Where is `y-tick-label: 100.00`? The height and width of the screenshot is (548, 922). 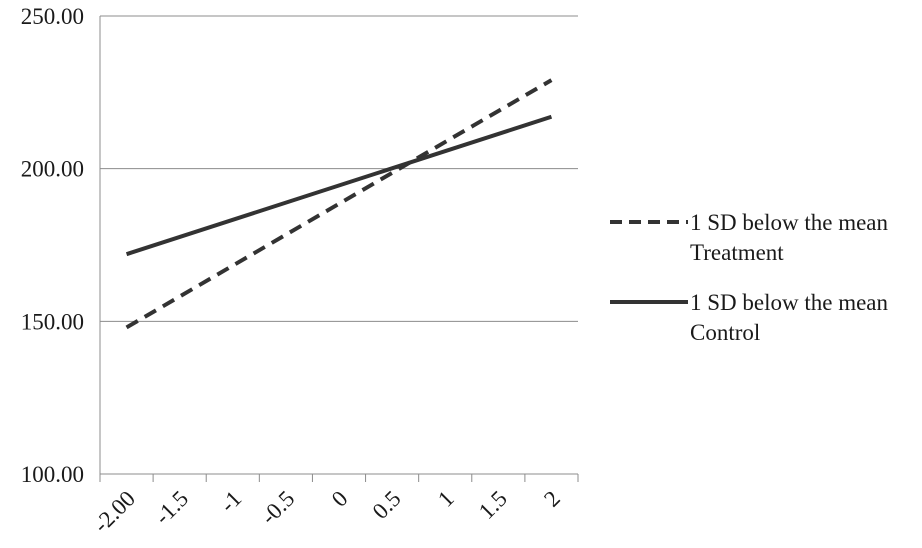
y-tick-label: 100.00 is located at coordinates (52, 474).